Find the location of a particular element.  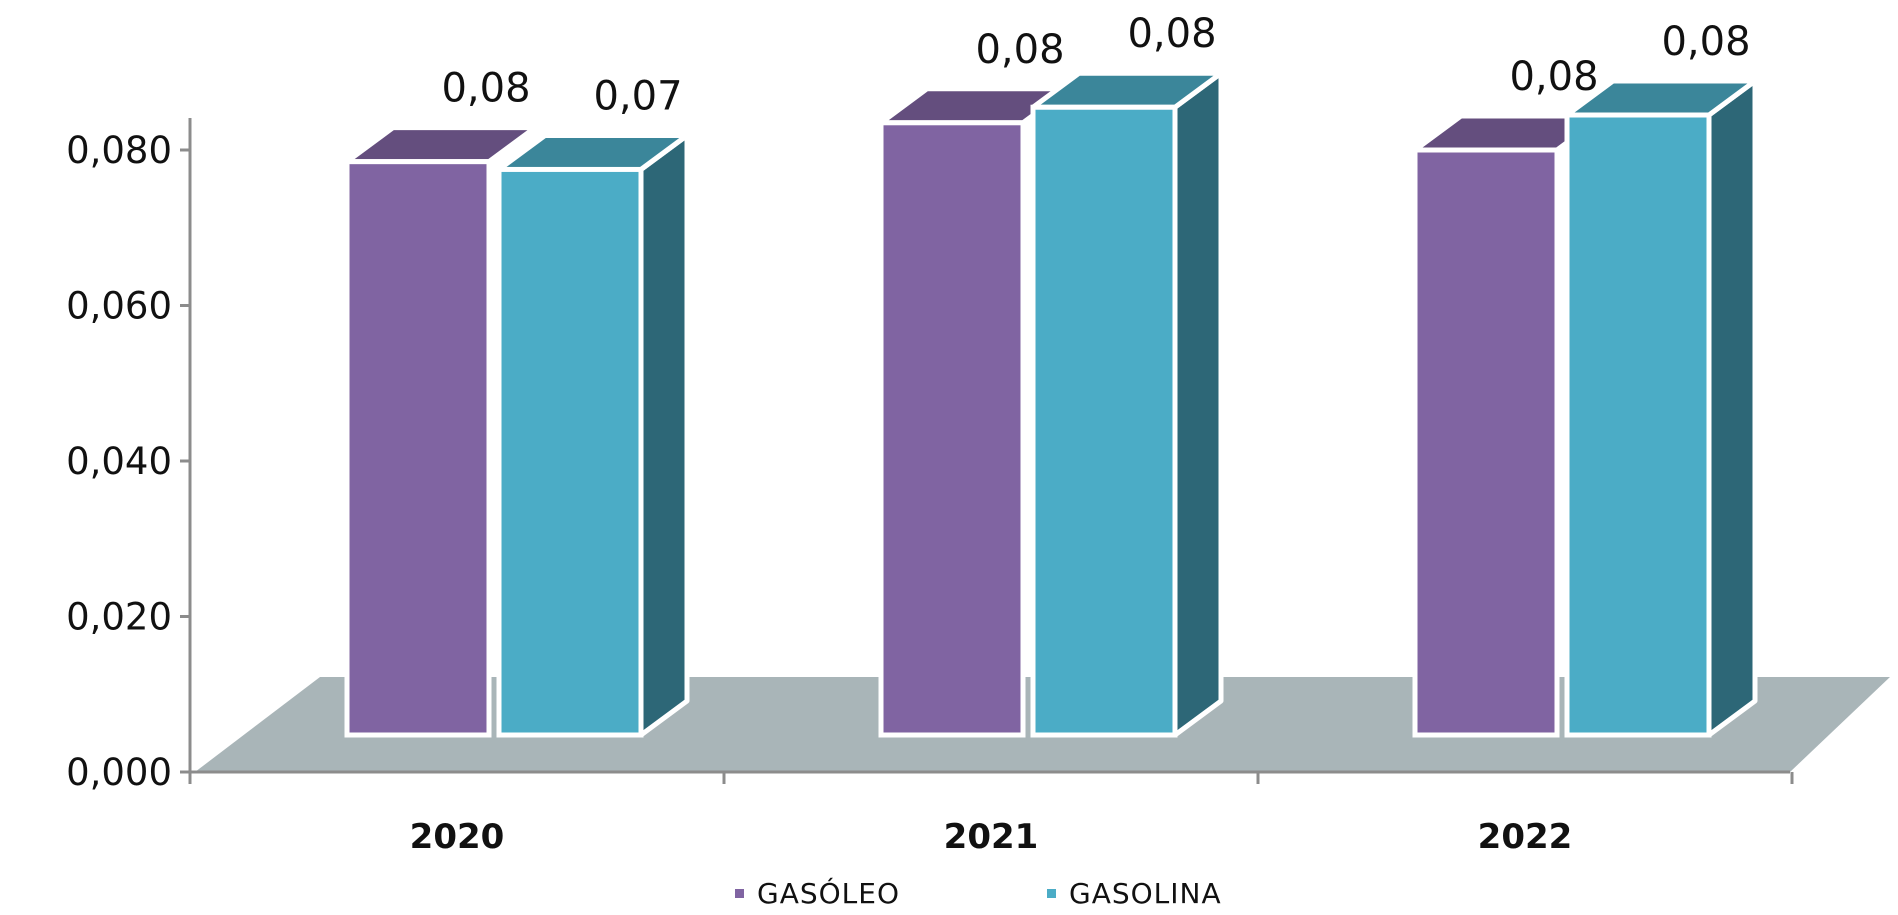

bar-2022-gasóleo is located at coordinates (1509, 425).